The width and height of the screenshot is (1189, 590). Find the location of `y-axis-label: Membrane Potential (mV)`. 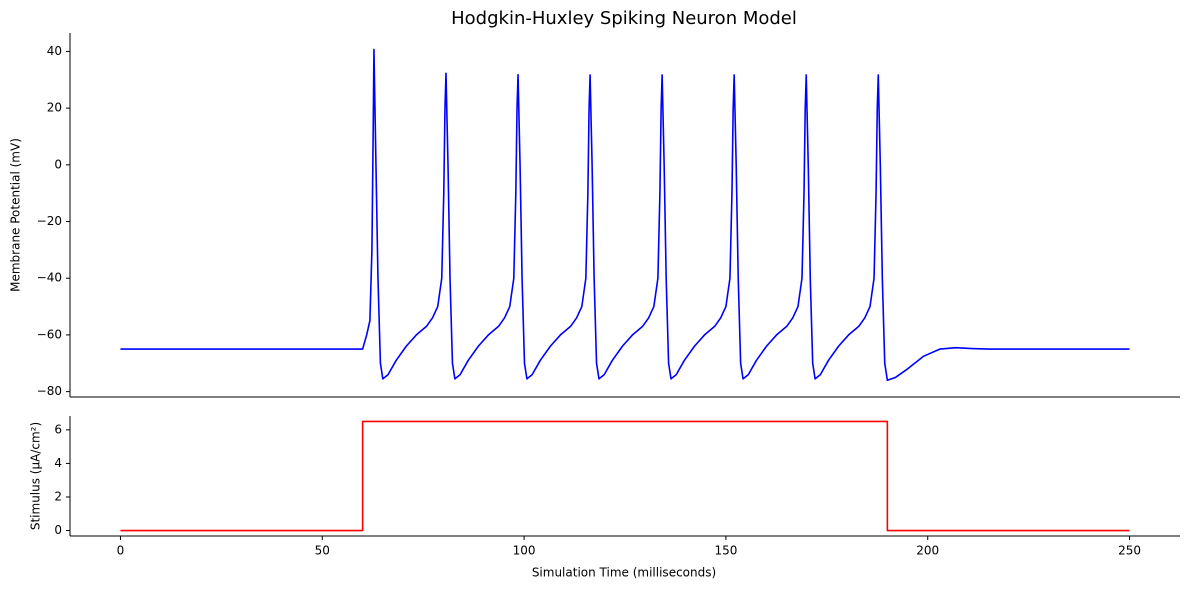

y-axis-label: Membrane Potential (mV) is located at coordinates (16, 215).